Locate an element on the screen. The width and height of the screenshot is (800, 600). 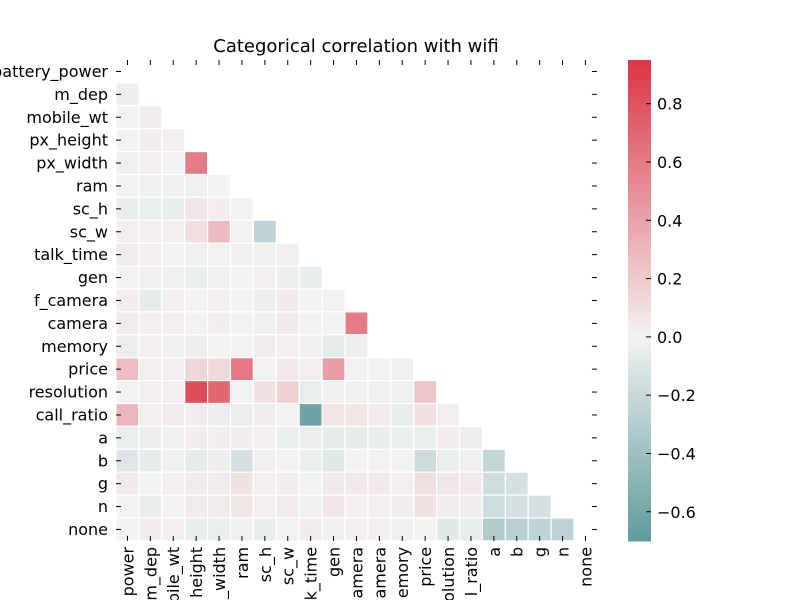
col-label: sc_h is located at coordinates (266, 564).